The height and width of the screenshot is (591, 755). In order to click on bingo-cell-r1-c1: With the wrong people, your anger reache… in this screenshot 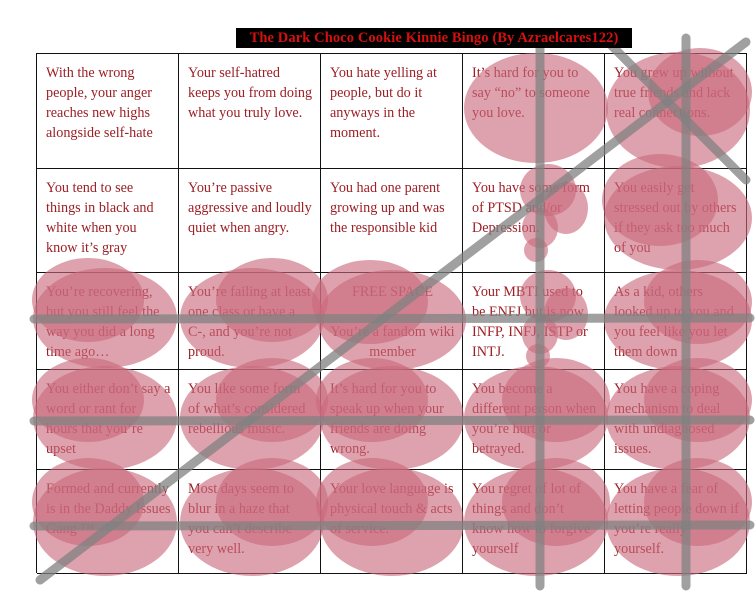, I will do `click(108, 111)`.